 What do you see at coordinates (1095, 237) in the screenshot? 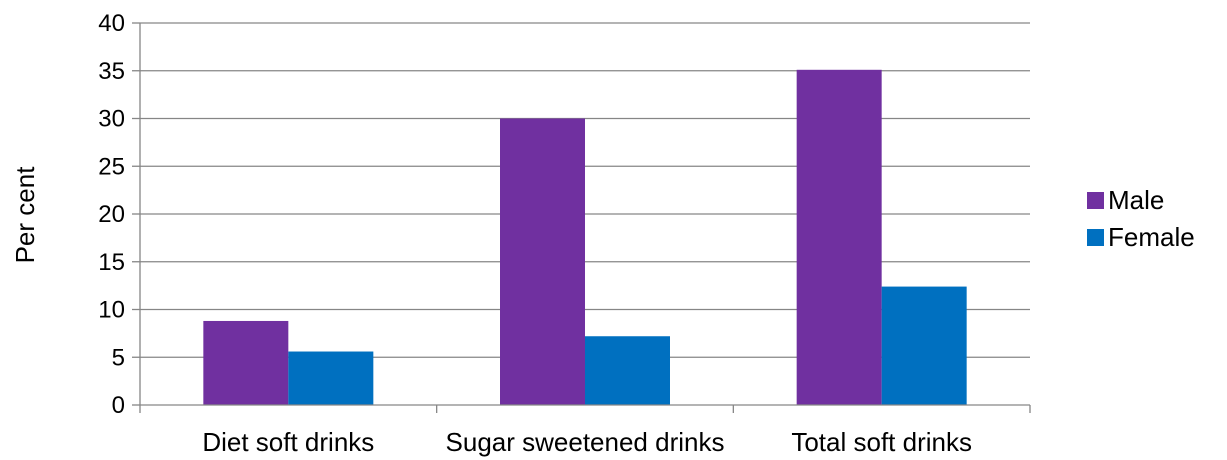
I see `legend-swatch-female` at bounding box center [1095, 237].